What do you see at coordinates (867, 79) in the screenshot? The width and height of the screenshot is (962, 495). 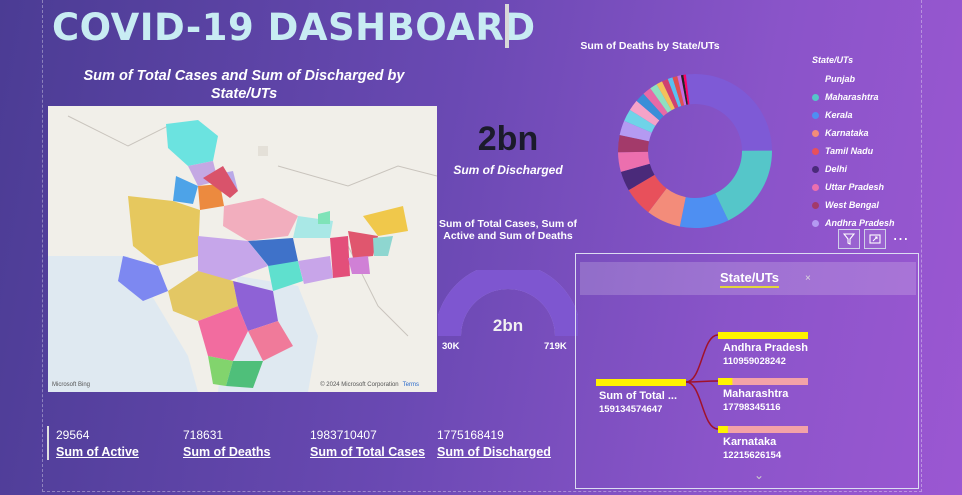 I see `legend-item: Punjab` at bounding box center [867, 79].